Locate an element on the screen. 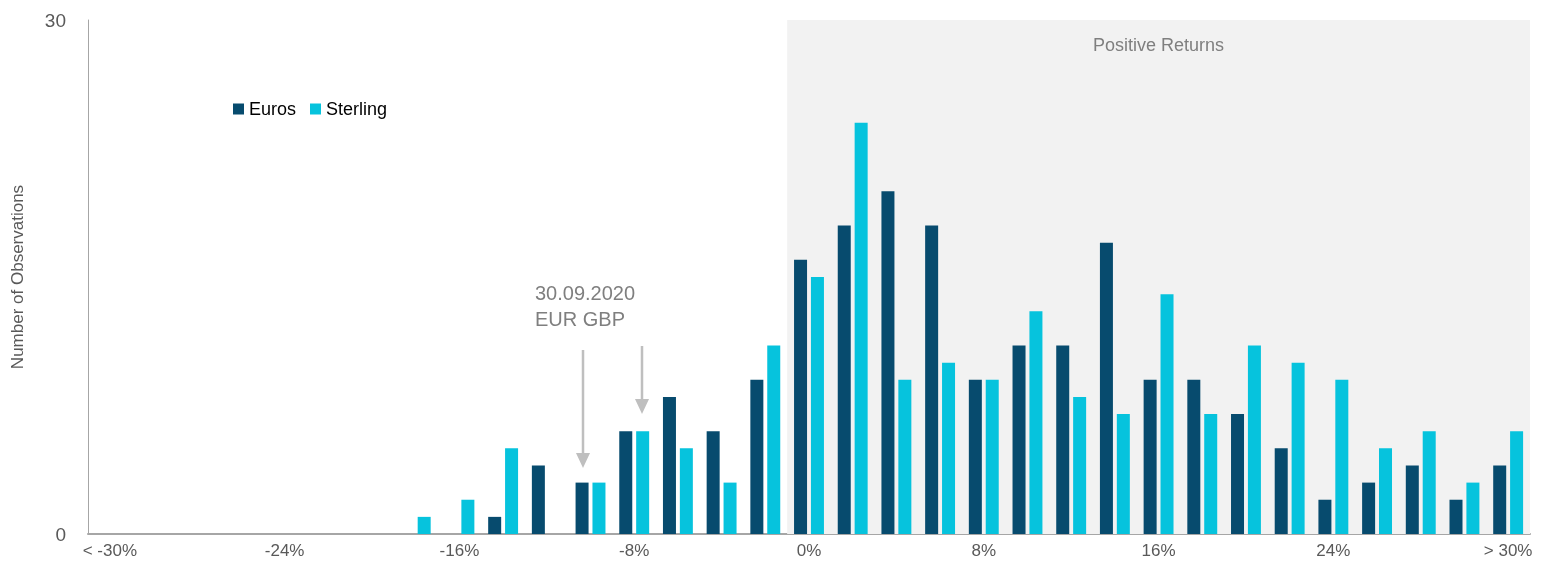 Image resolution: width=1549 pixels, height=574 pixels. x-tick-label: 24% is located at coordinates (1333, 550).